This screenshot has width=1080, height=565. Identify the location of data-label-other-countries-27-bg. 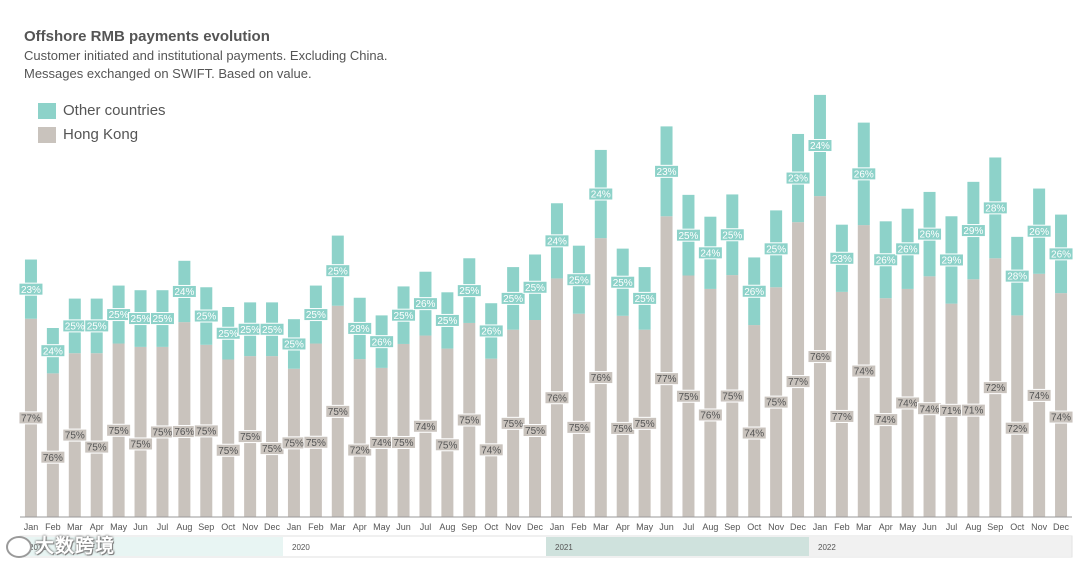
(623, 282).